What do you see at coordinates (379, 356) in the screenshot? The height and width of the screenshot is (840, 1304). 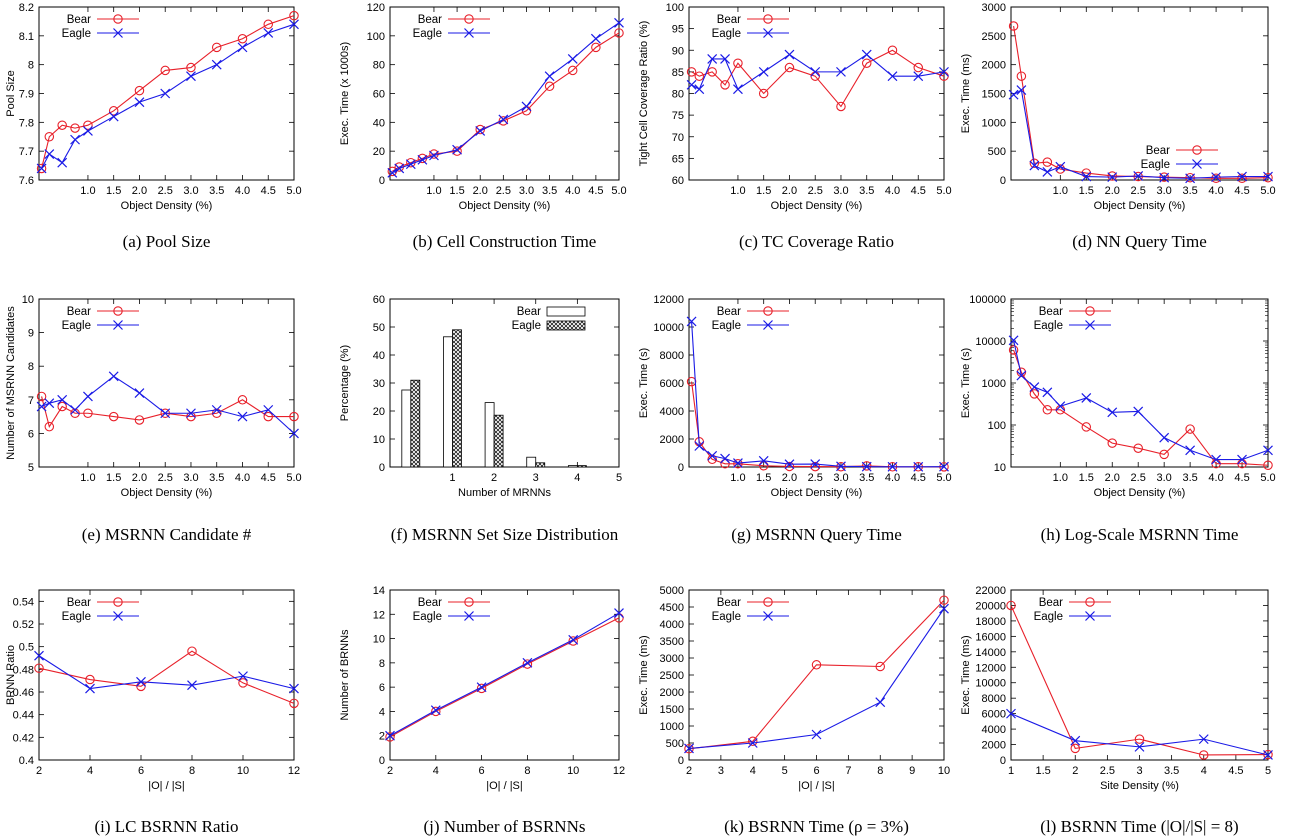 I see `y-tick-label: 40` at bounding box center [379, 356].